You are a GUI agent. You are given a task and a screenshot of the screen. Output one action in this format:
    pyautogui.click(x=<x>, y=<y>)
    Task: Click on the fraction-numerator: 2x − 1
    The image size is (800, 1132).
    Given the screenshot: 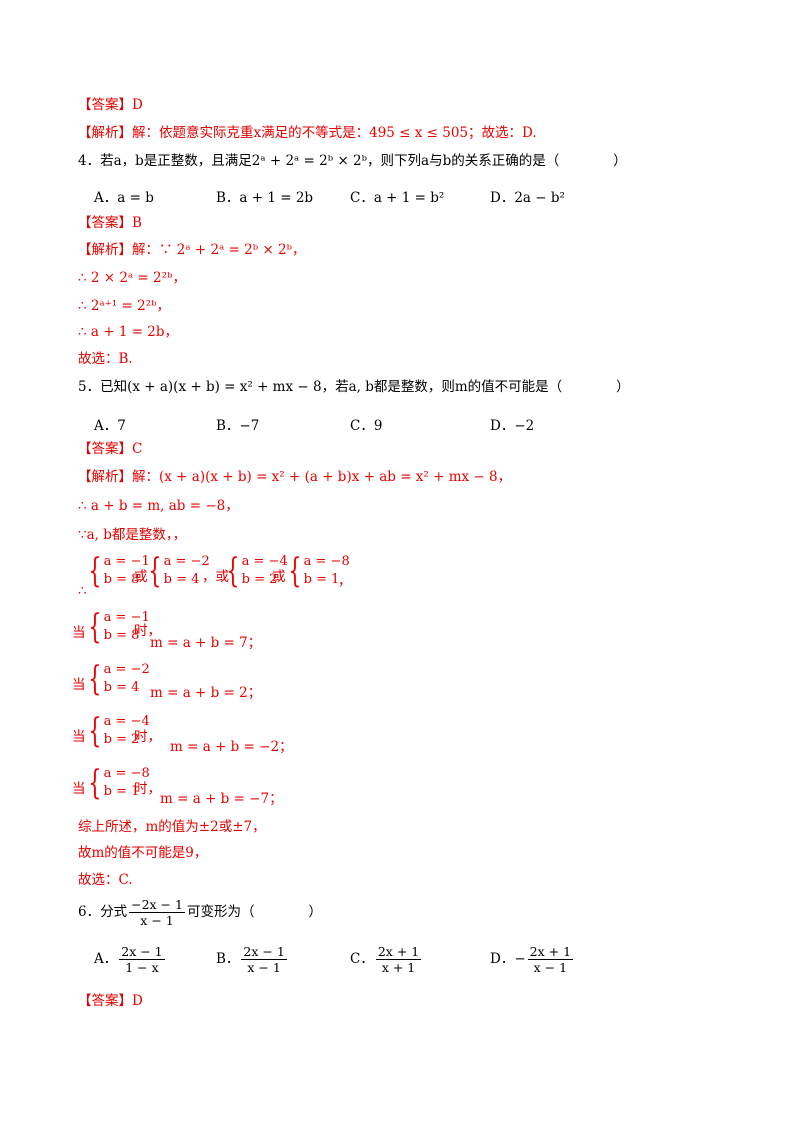 What is the action you would take?
    pyautogui.click(x=142, y=952)
    